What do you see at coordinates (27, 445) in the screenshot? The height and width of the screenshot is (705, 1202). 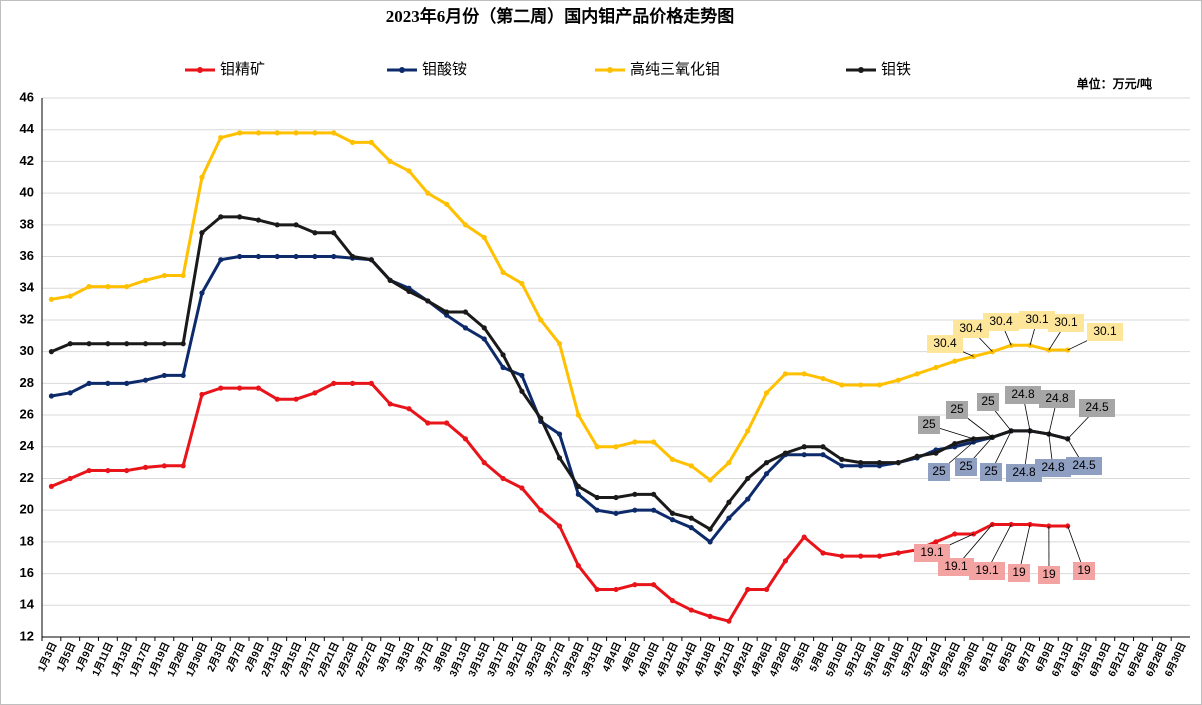 I see `y-tick-label: 24` at bounding box center [27, 445].